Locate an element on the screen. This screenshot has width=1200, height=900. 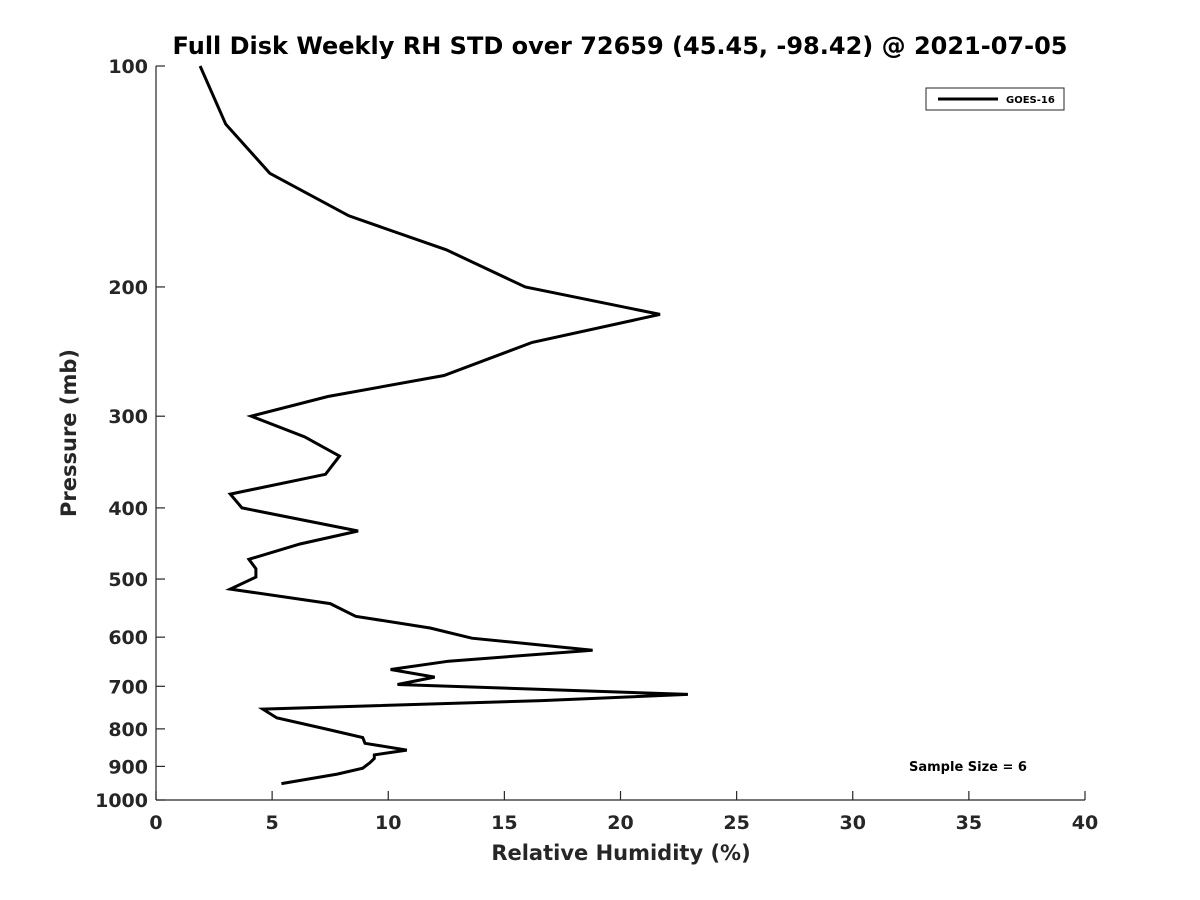
y-tick-label: 100 is located at coordinates (128, 67).